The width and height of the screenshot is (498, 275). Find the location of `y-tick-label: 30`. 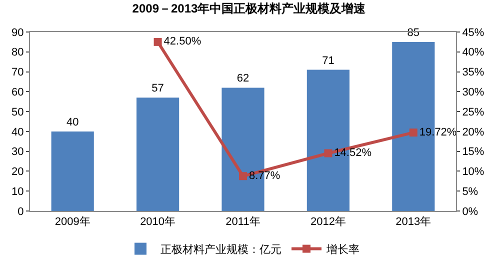

y-tick-label: 30 is located at coordinates (18, 152).